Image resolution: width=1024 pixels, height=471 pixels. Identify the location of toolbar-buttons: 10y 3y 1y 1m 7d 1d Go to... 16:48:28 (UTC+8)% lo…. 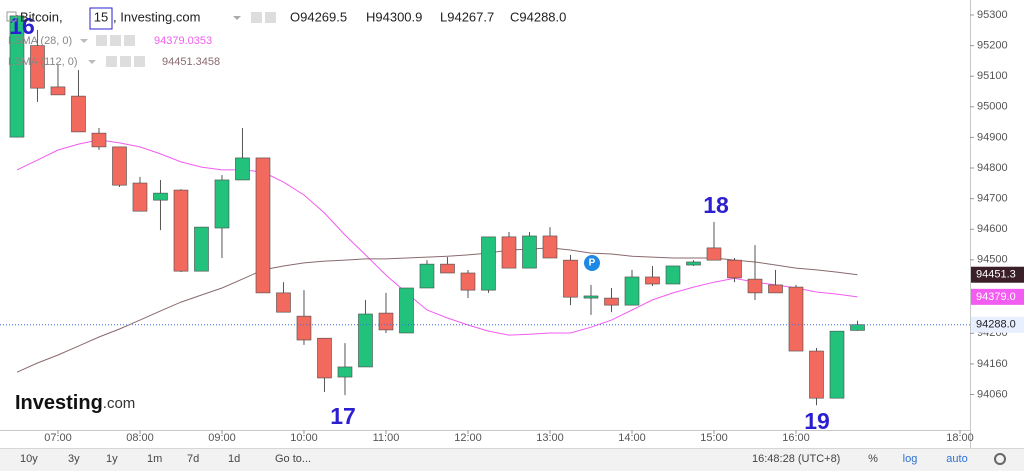
(494, 459).